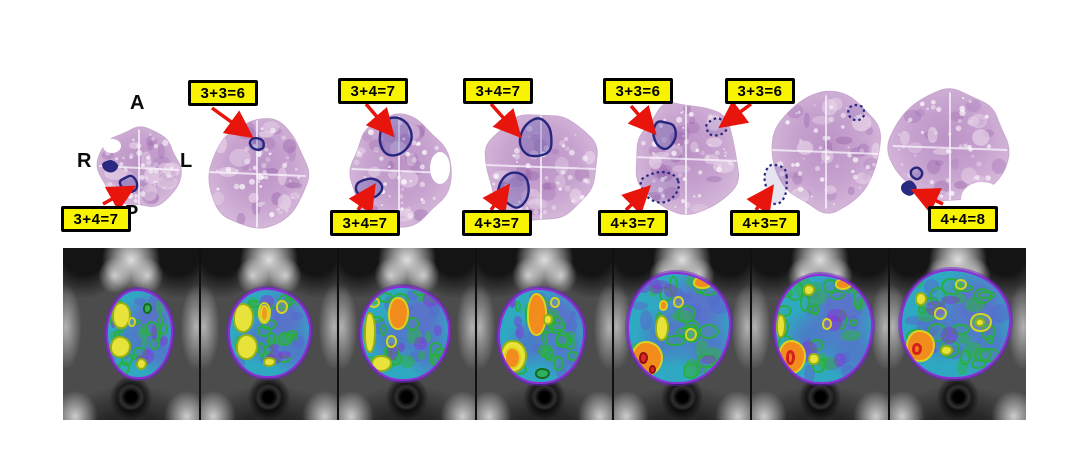 The width and height of the screenshot is (1092, 472). I want to click on gleason-score-label-slide5-bottom: 4+3=7, so click(633, 223).